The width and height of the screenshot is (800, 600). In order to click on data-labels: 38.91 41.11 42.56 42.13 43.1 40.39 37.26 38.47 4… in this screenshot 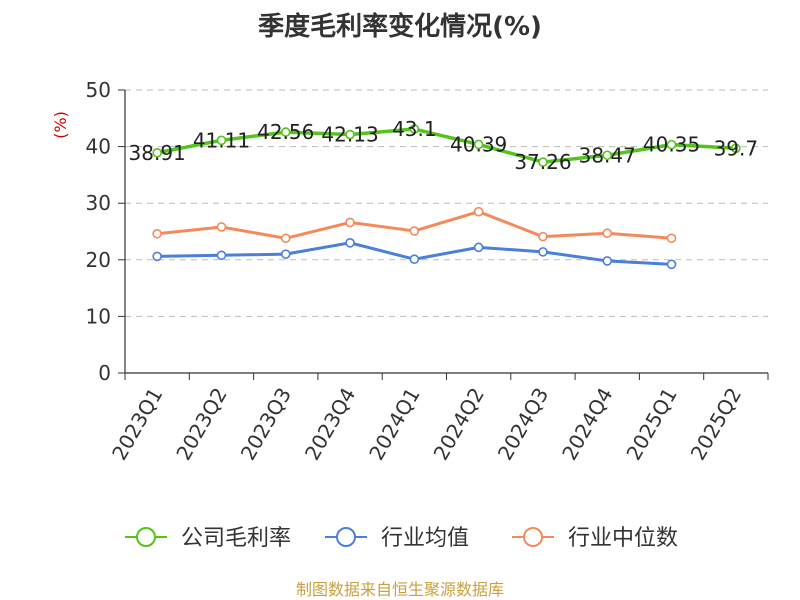, I will do `click(444, 145)`.